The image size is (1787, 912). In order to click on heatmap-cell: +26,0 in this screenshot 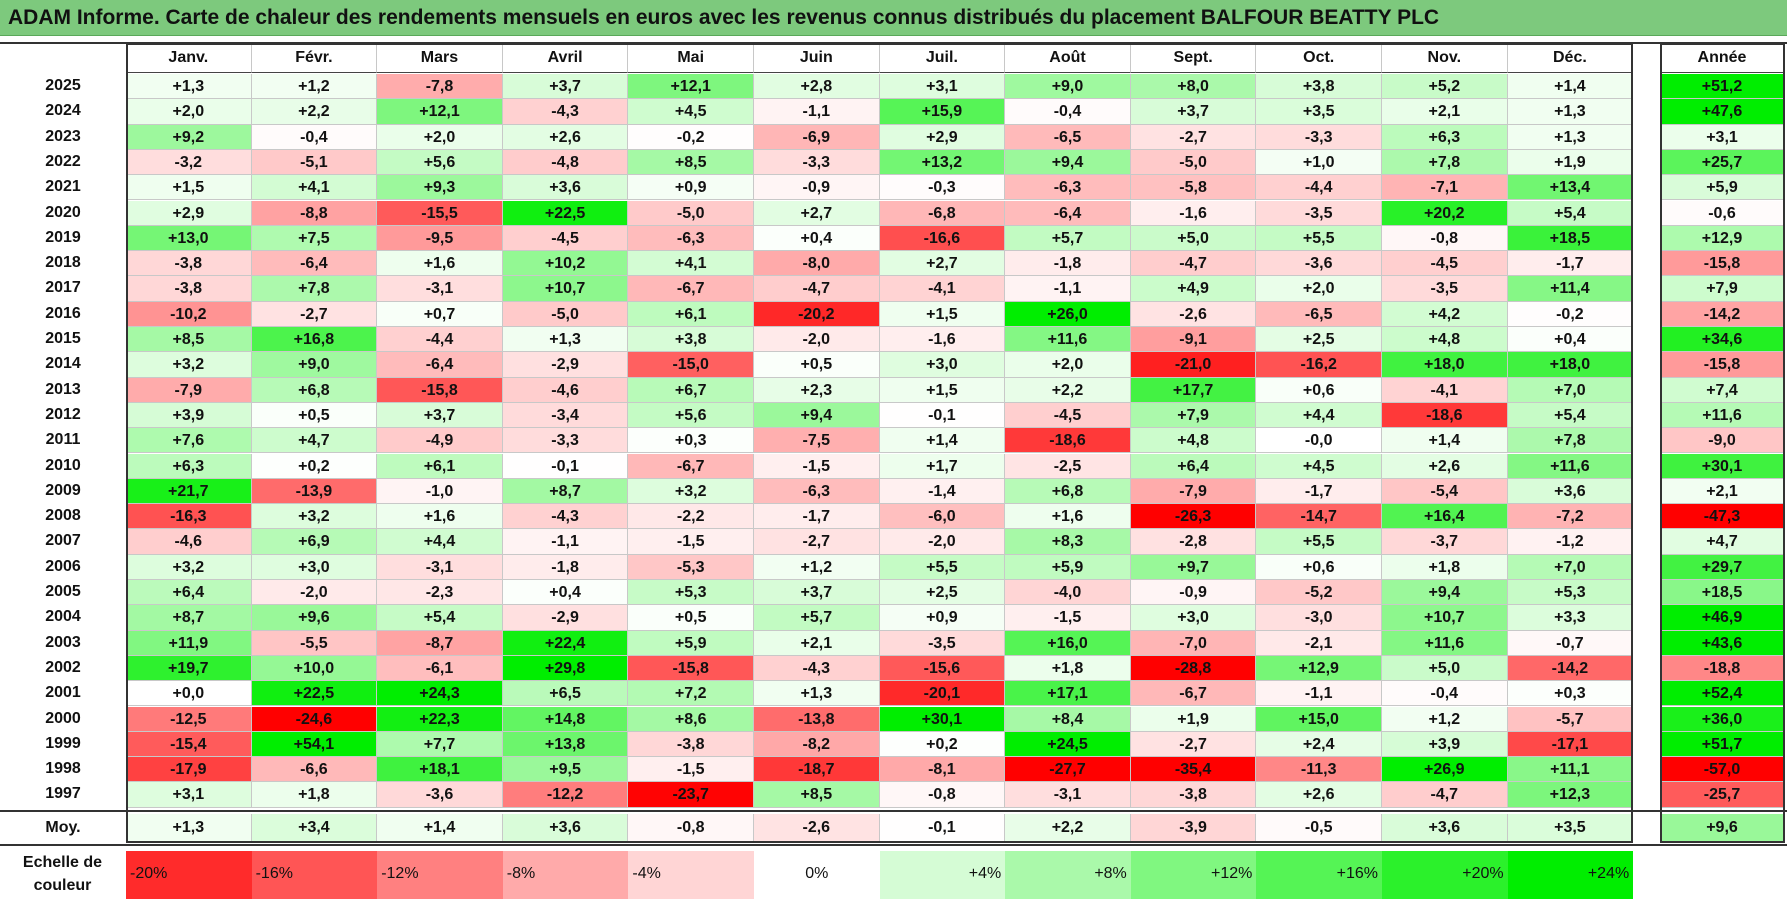, I will do `click(1068, 314)`.